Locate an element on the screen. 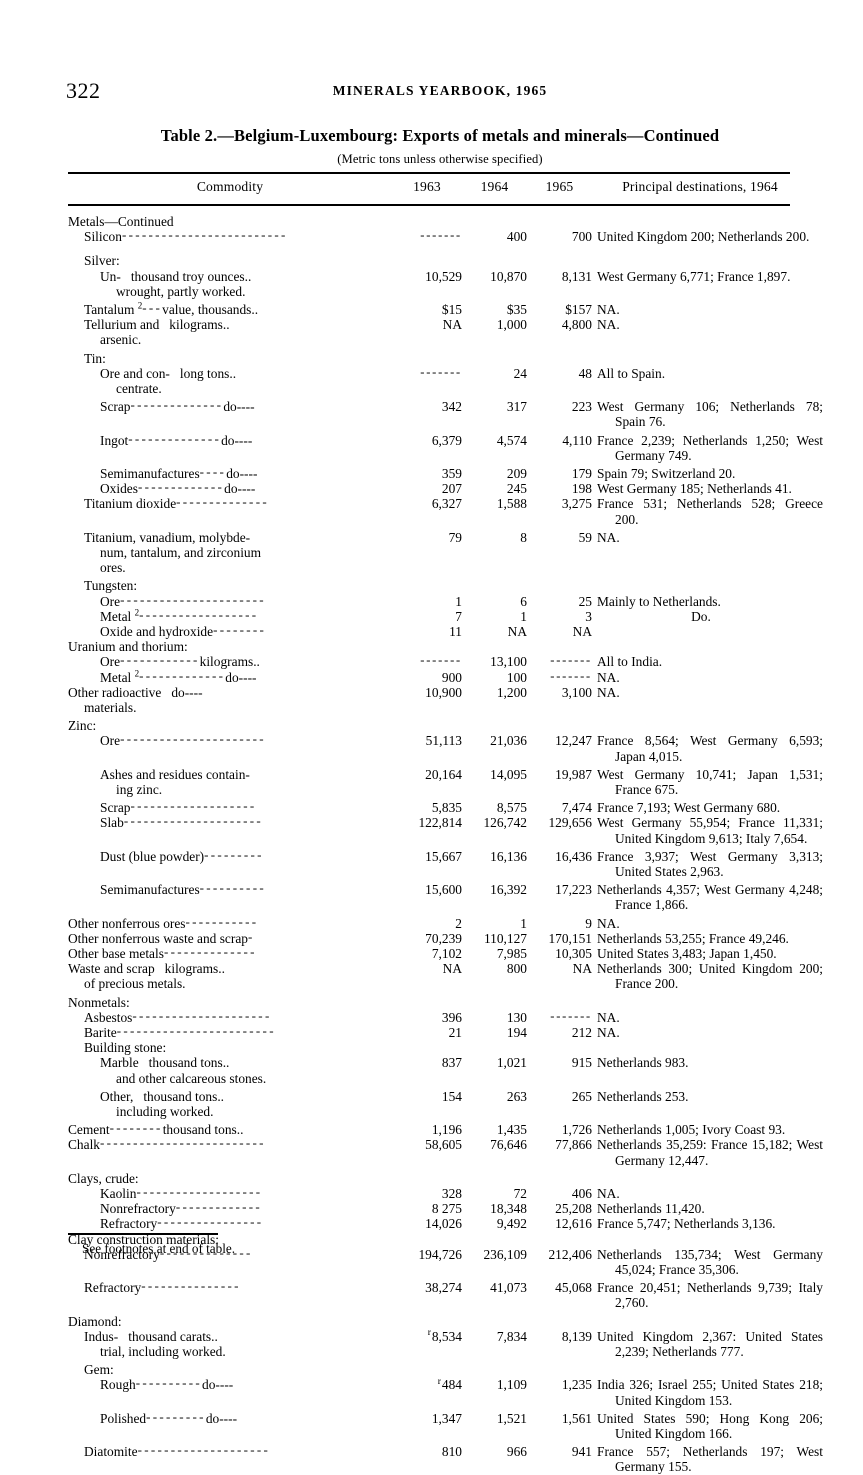 This screenshot has width=863, height=1475. unit-label: do---- is located at coordinates (237, 440).